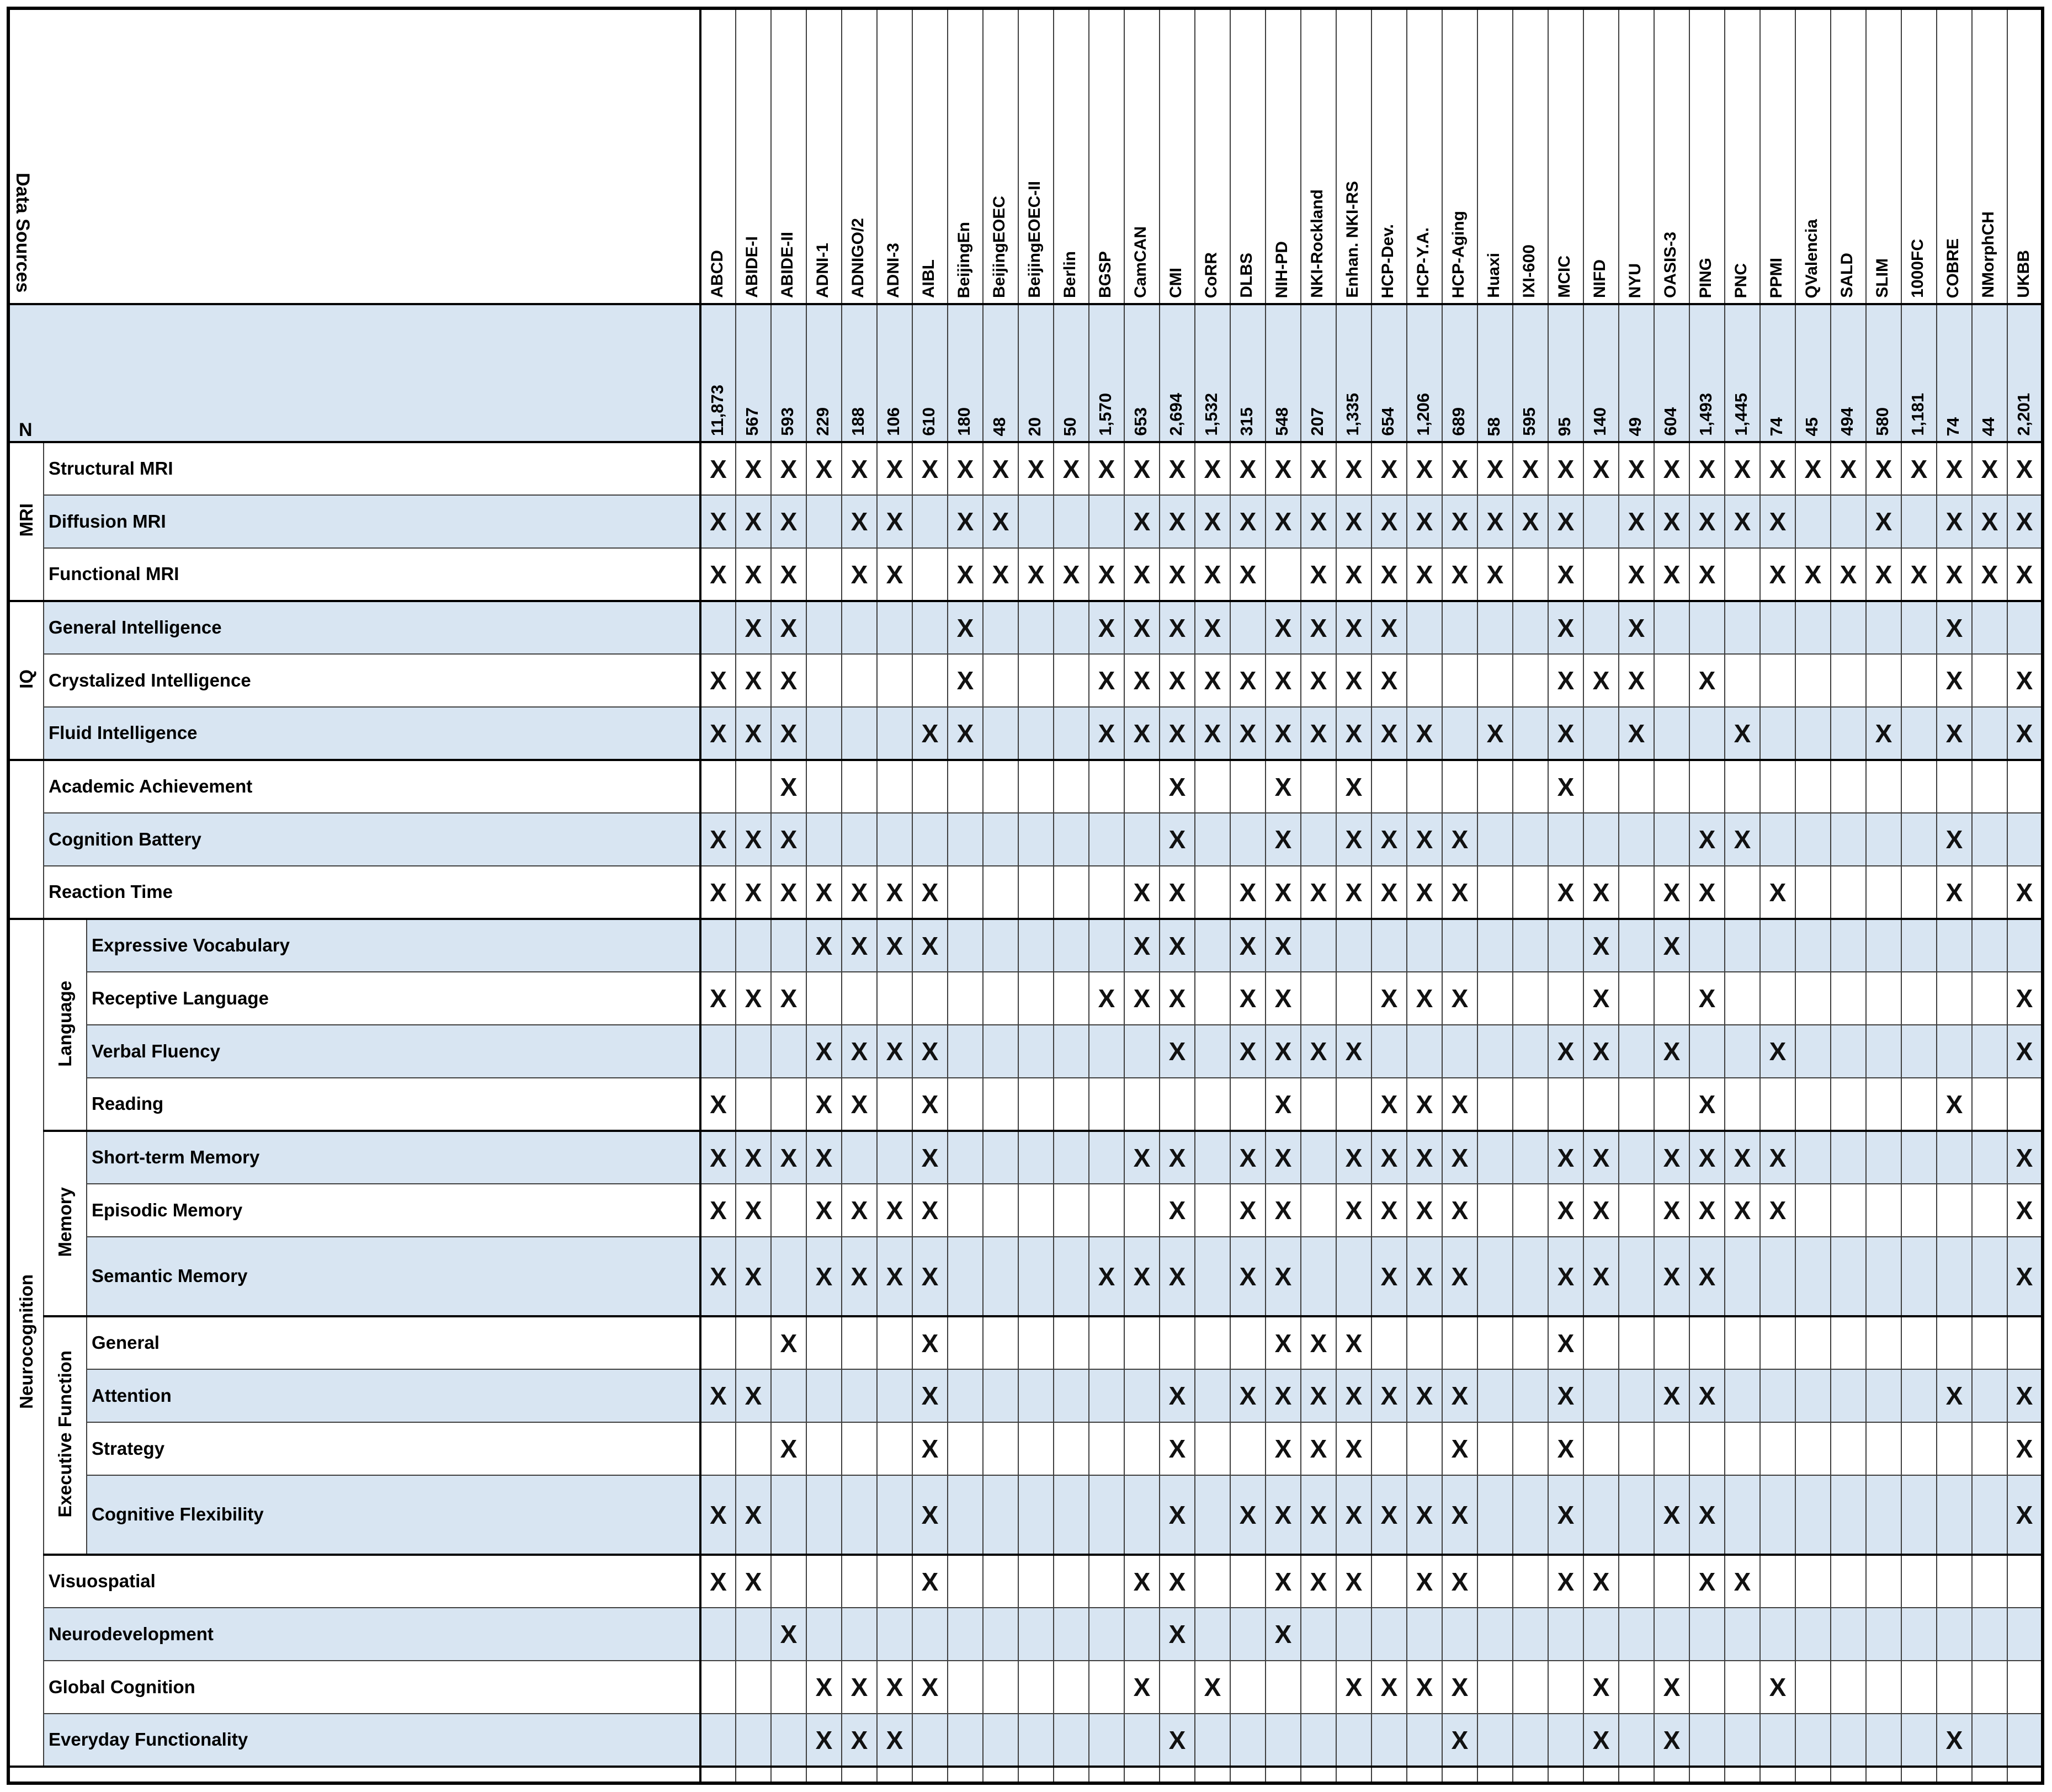  What do you see at coordinates (372, 469) in the screenshot?
I see `row-label: Structural MRI` at bounding box center [372, 469].